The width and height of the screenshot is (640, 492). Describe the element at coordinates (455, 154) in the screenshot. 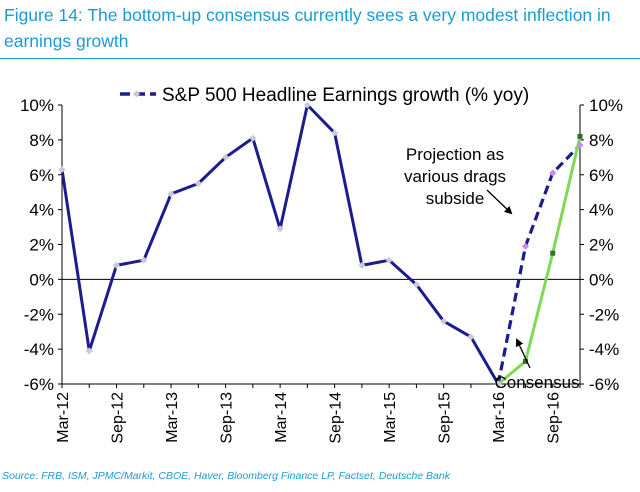

I see `annotation-projection-line: Projection as` at that location.